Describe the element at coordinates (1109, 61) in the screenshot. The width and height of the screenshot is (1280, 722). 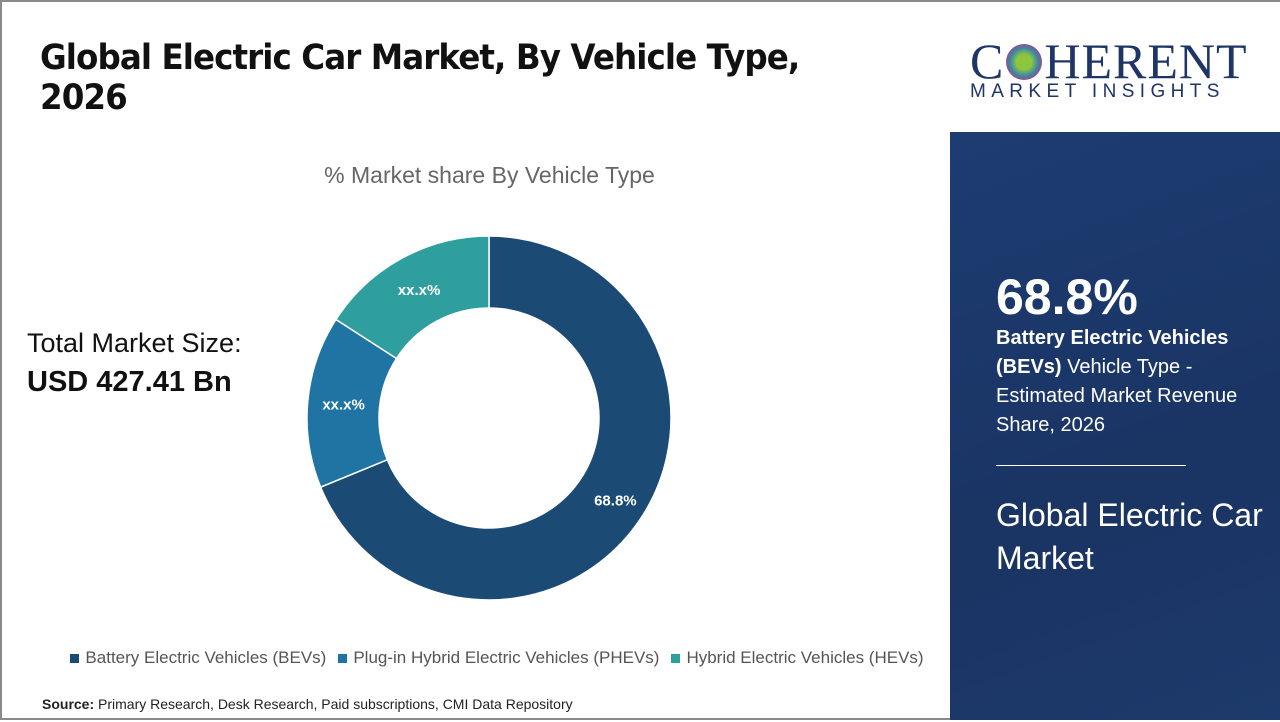
I see `logo-wordmark: C HERENT` at that location.